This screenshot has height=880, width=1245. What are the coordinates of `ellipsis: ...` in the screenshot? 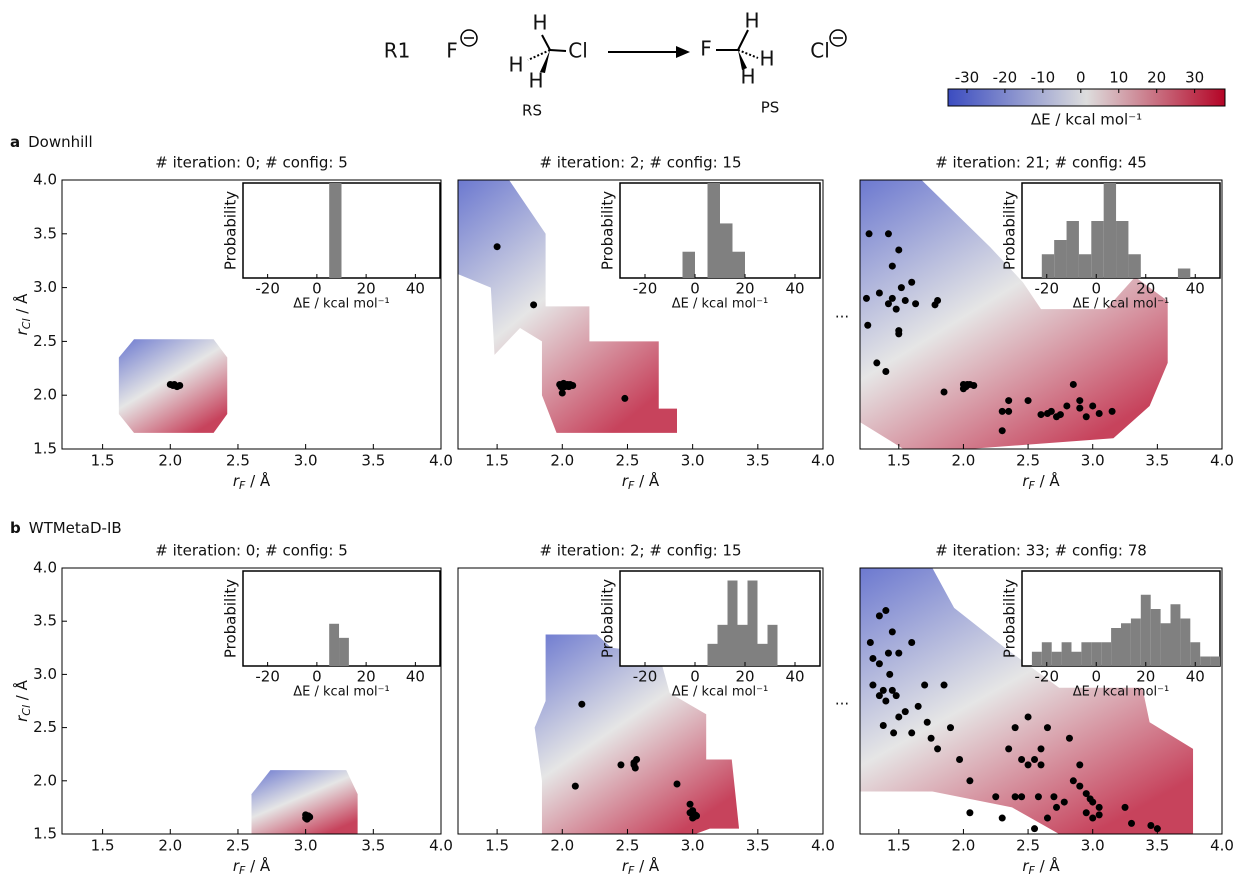 It's located at (842, 313).